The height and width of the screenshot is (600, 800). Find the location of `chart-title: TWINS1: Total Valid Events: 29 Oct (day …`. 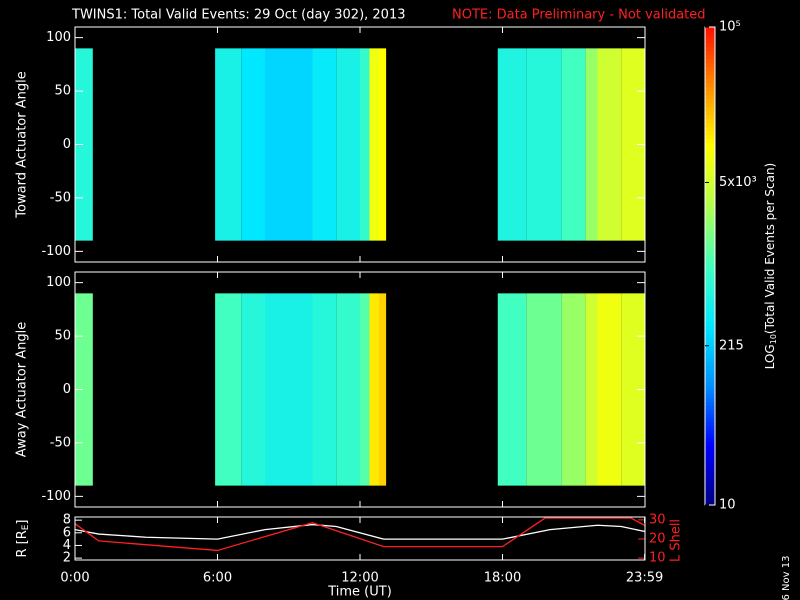

chart-title: TWINS1: Total Valid Events: 29 Oct (day … is located at coordinates (238, 15).